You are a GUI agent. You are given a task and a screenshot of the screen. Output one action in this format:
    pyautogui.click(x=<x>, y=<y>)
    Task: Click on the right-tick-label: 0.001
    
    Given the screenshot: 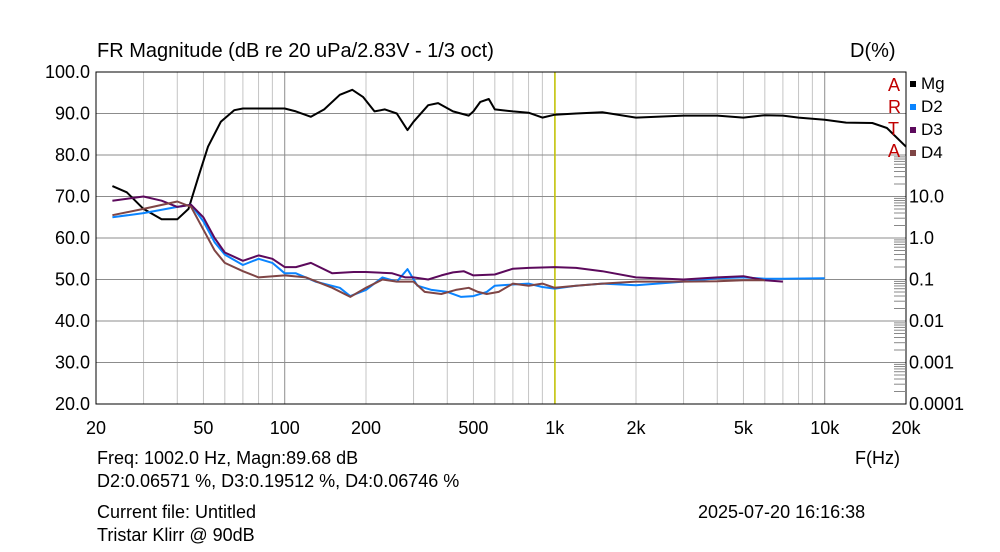 What is the action you would take?
    pyautogui.click(x=931, y=363)
    